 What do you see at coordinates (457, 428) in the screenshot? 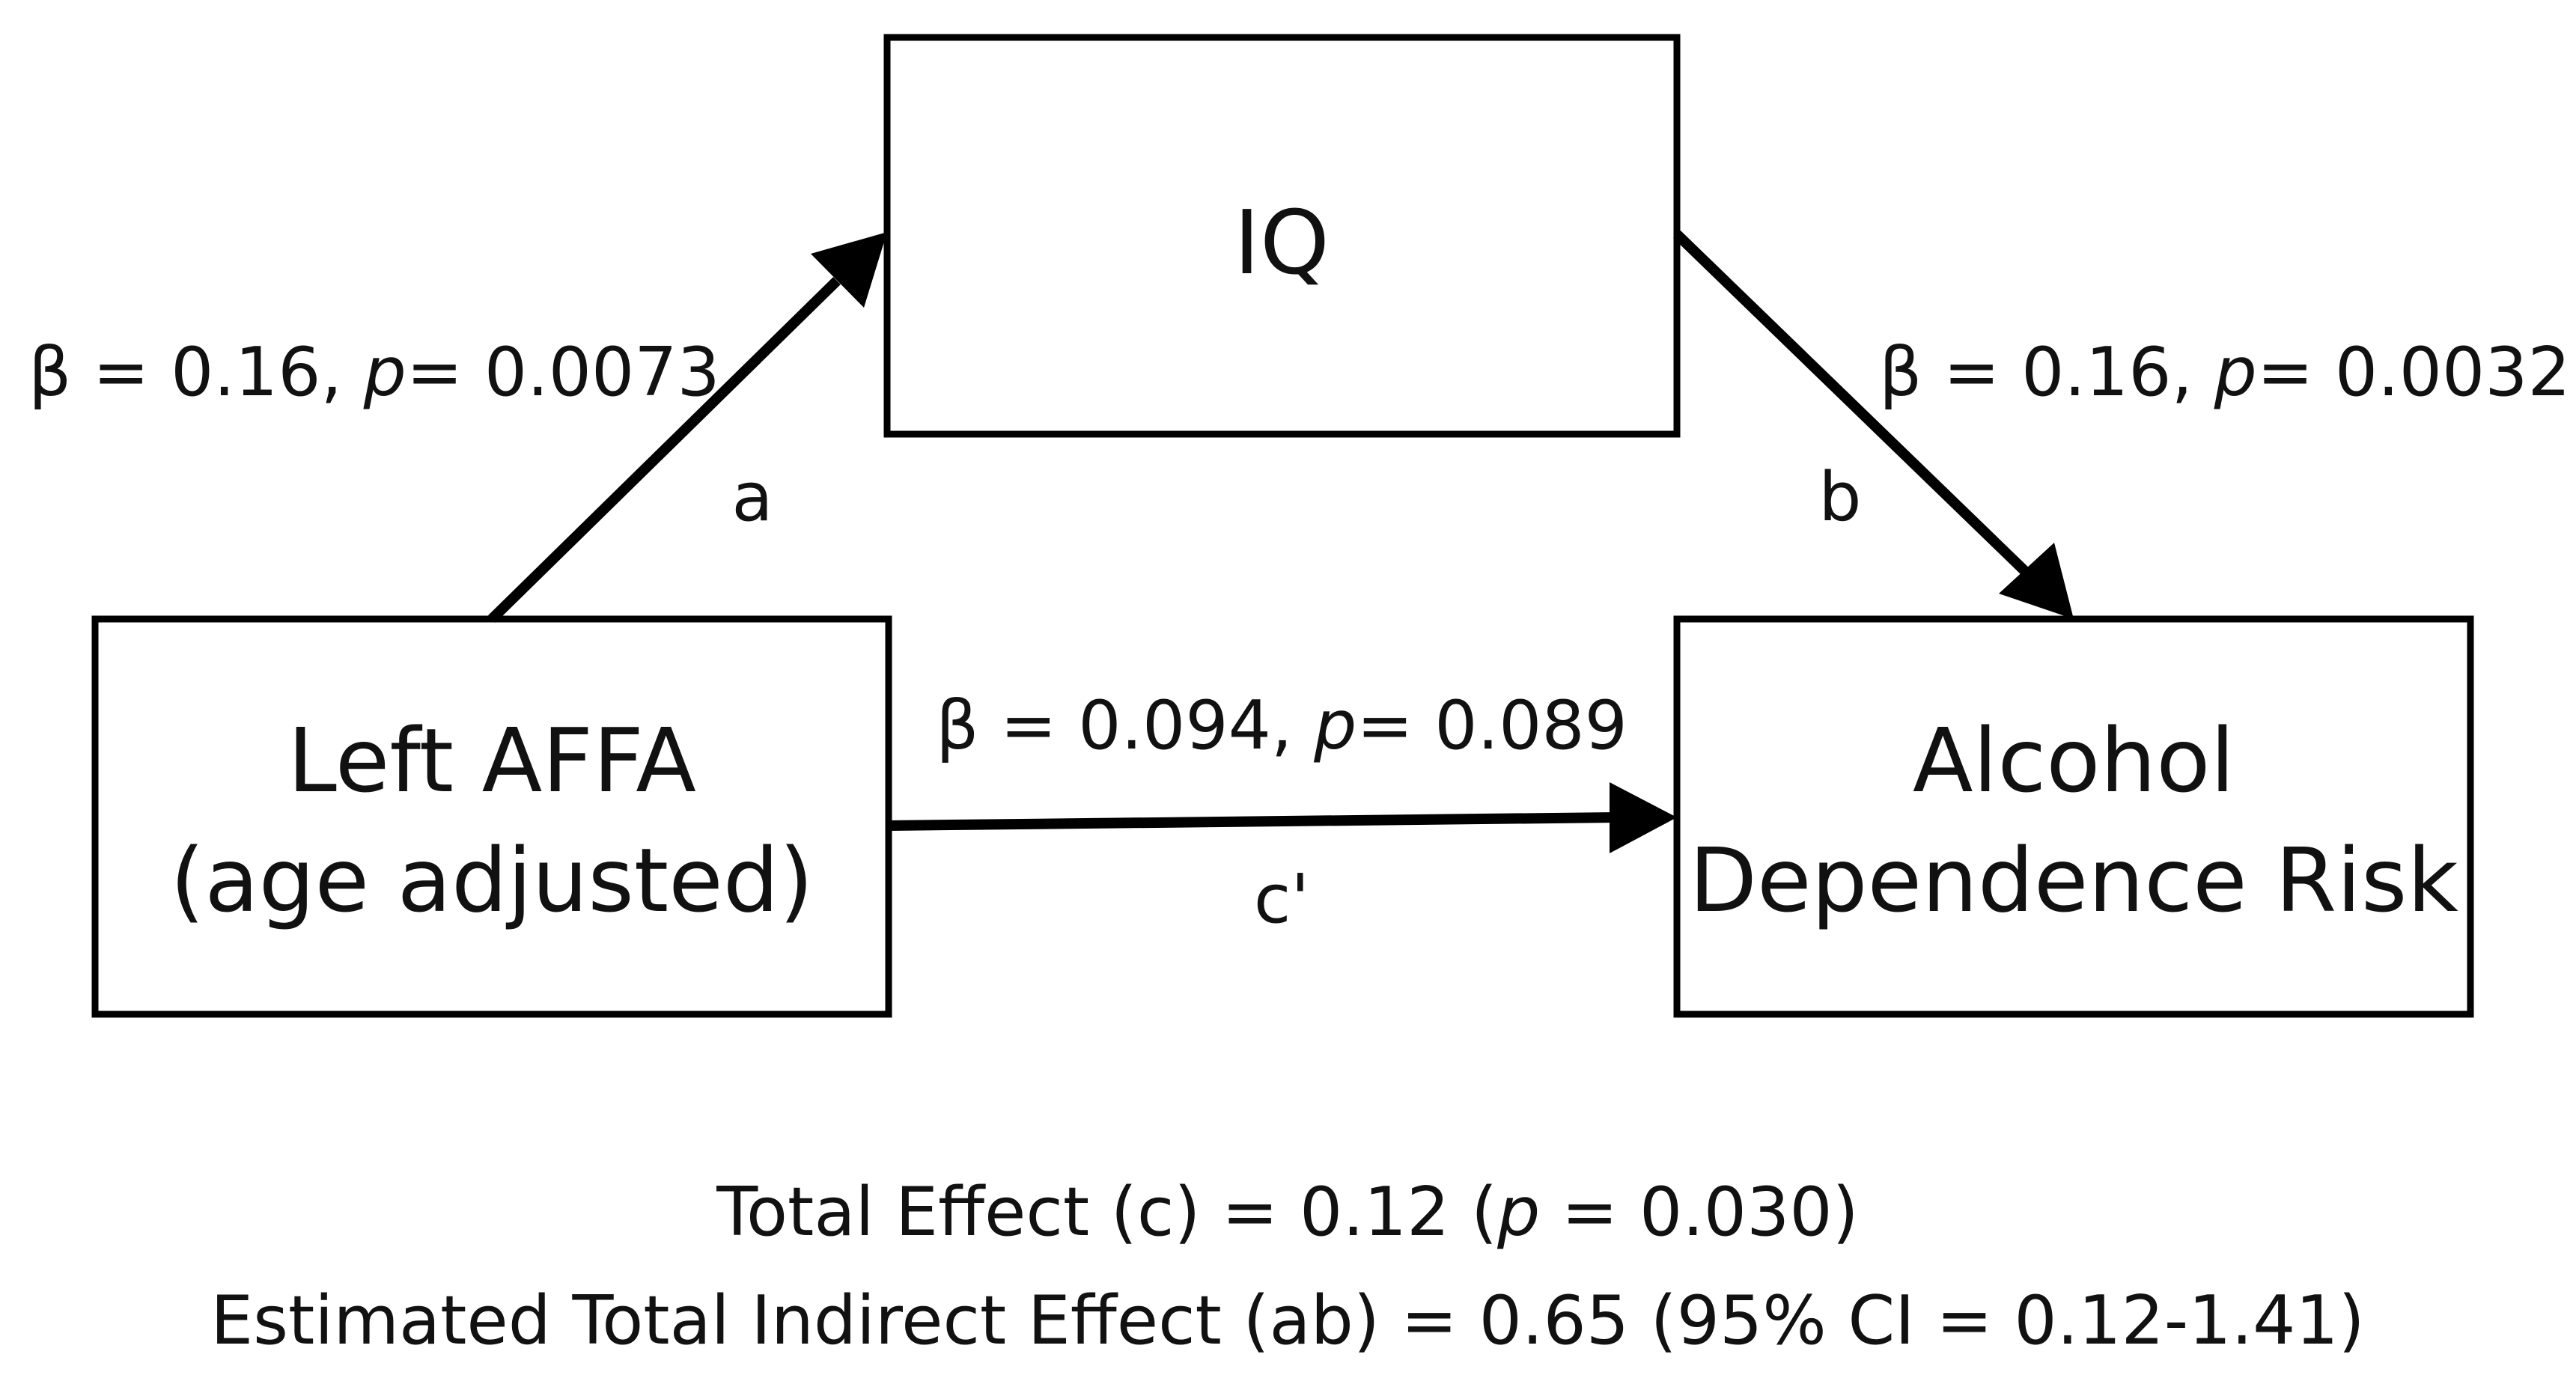
I see `path-a: β = 0.16, p= 0.0073 a` at bounding box center [457, 428].